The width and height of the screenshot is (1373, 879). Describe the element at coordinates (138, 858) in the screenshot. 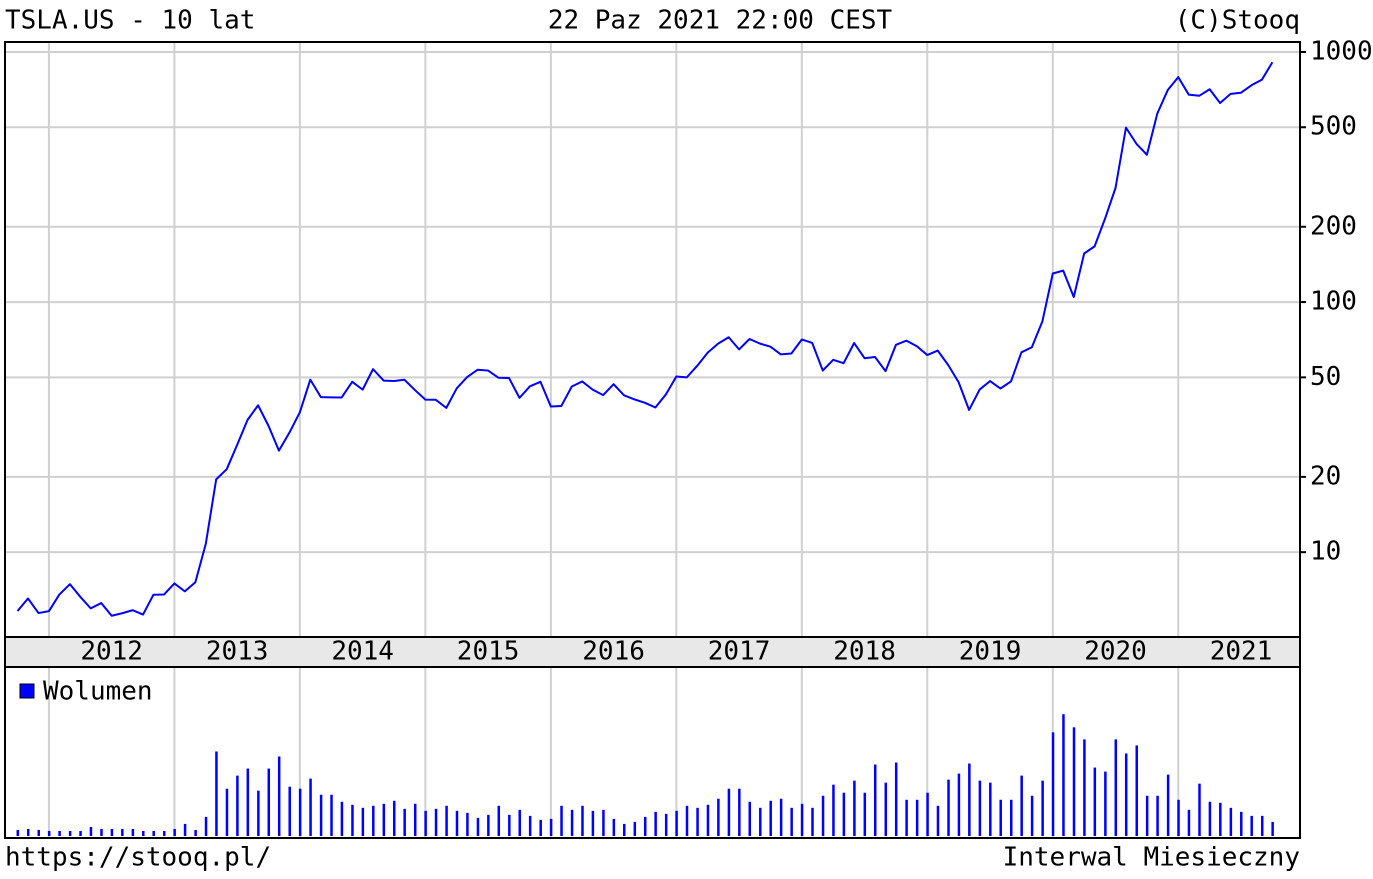

I see `footer-url: https://stooq.pl/` at that location.